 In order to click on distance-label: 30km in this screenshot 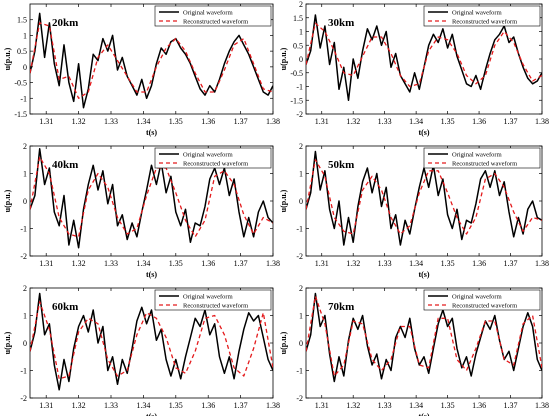, I will do `click(341, 23)`.